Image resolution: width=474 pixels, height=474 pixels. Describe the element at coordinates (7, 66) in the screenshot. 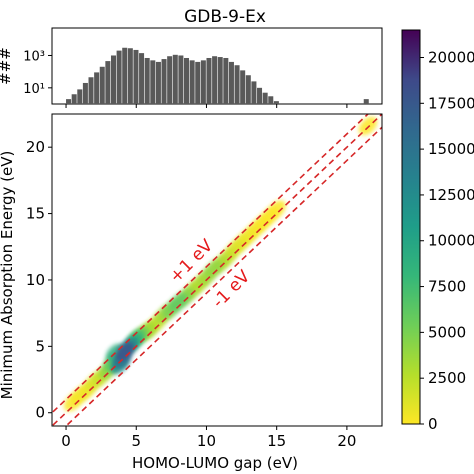

I see `histogram-y-label: ###` at that location.